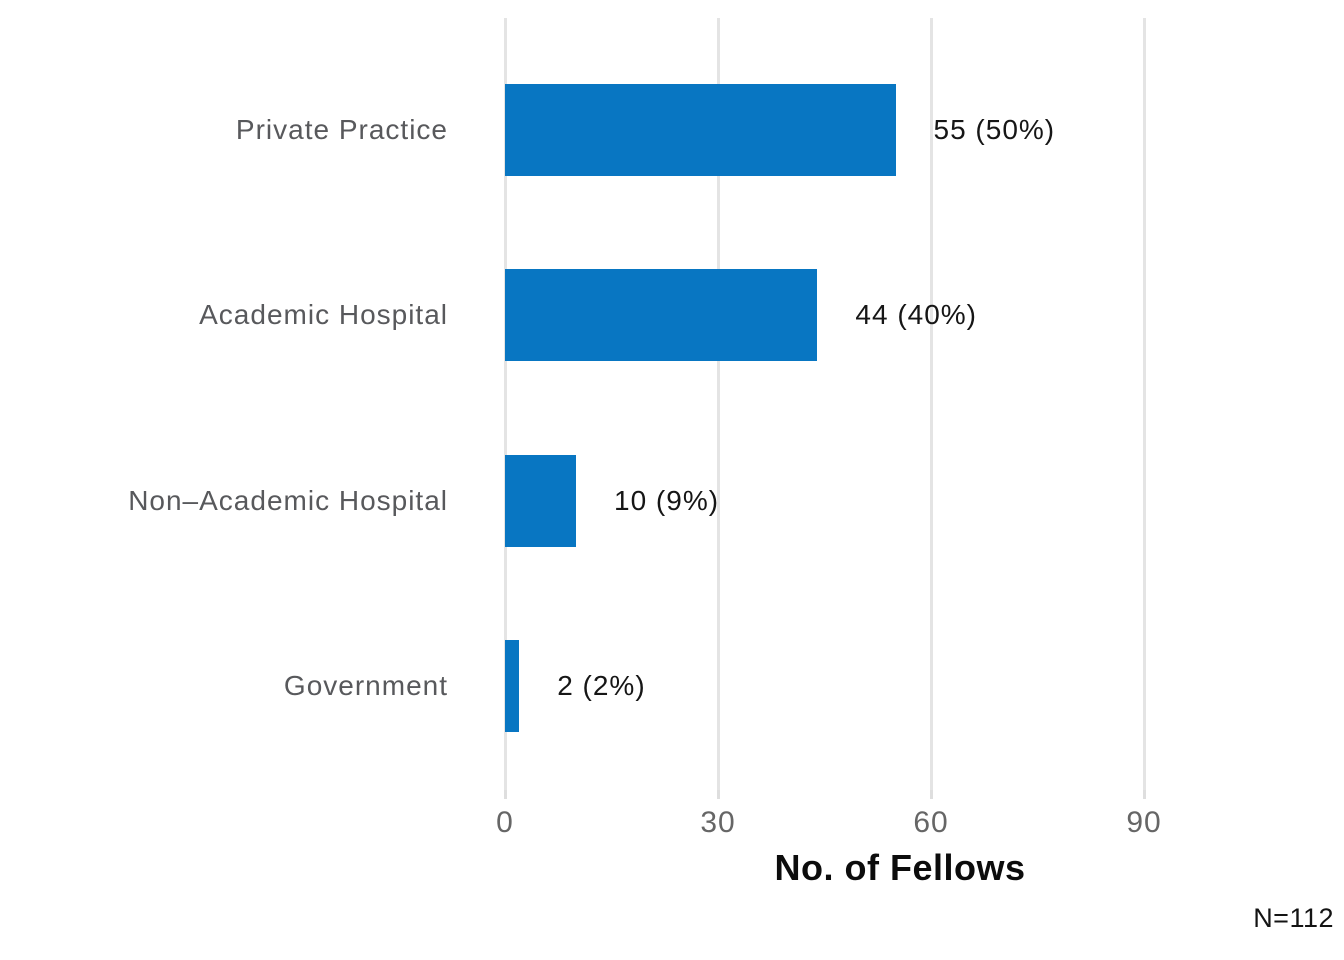  I want to click on bar-row: 44 (40%), so click(905, 315).